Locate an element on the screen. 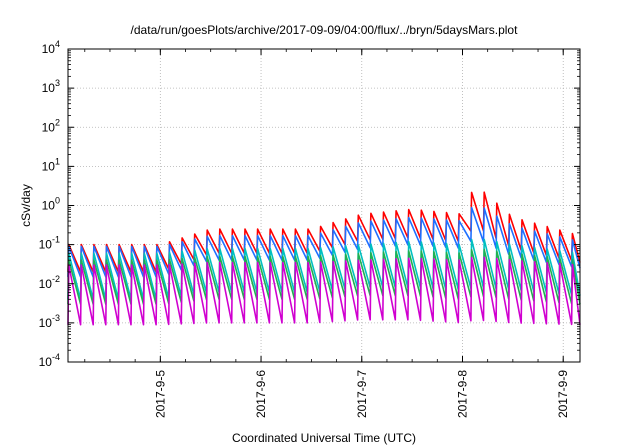  x-tick-label: 2017-9-9 is located at coordinates (563, 394).